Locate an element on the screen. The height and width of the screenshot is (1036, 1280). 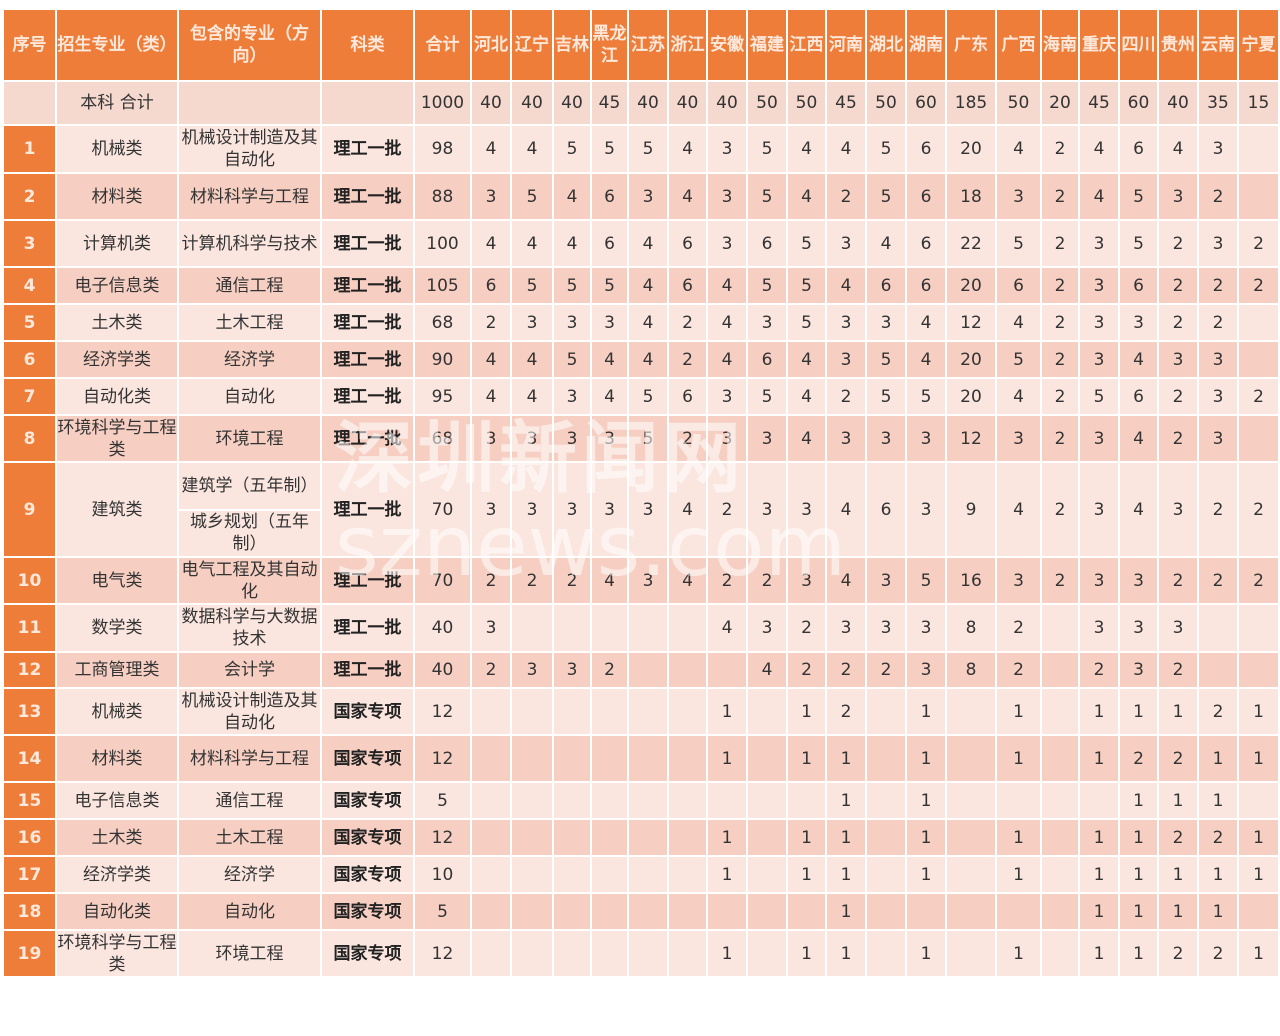
table-row: 16 土木类 土木工程 国家专项 12 1 1 1 1 1 1 1 2 2 1 is located at coordinates (641, 837).